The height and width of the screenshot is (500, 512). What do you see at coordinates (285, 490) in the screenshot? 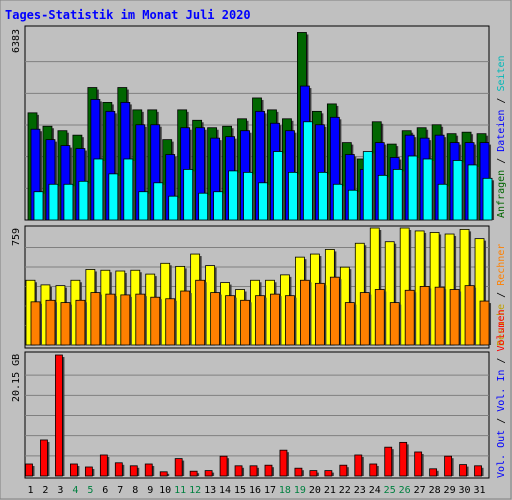
I see `x-tick-label-day-18: 18` at bounding box center [285, 490].